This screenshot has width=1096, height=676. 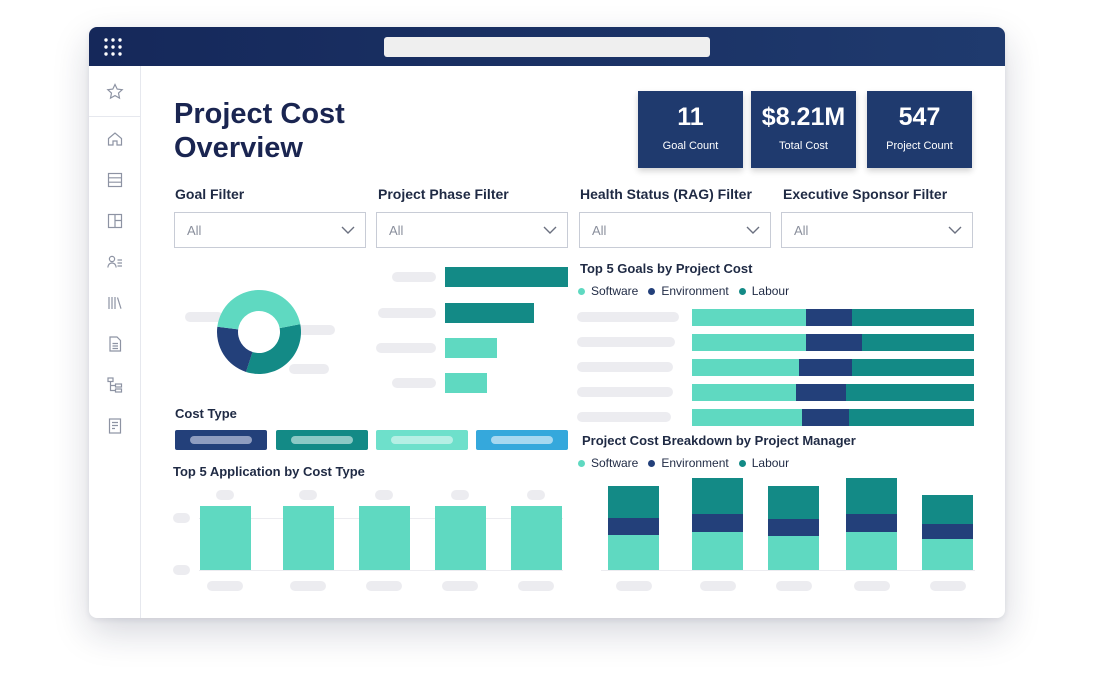 What do you see at coordinates (115, 139) in the screenshot?
I see `home-icon` at bounding box center [115, 139].